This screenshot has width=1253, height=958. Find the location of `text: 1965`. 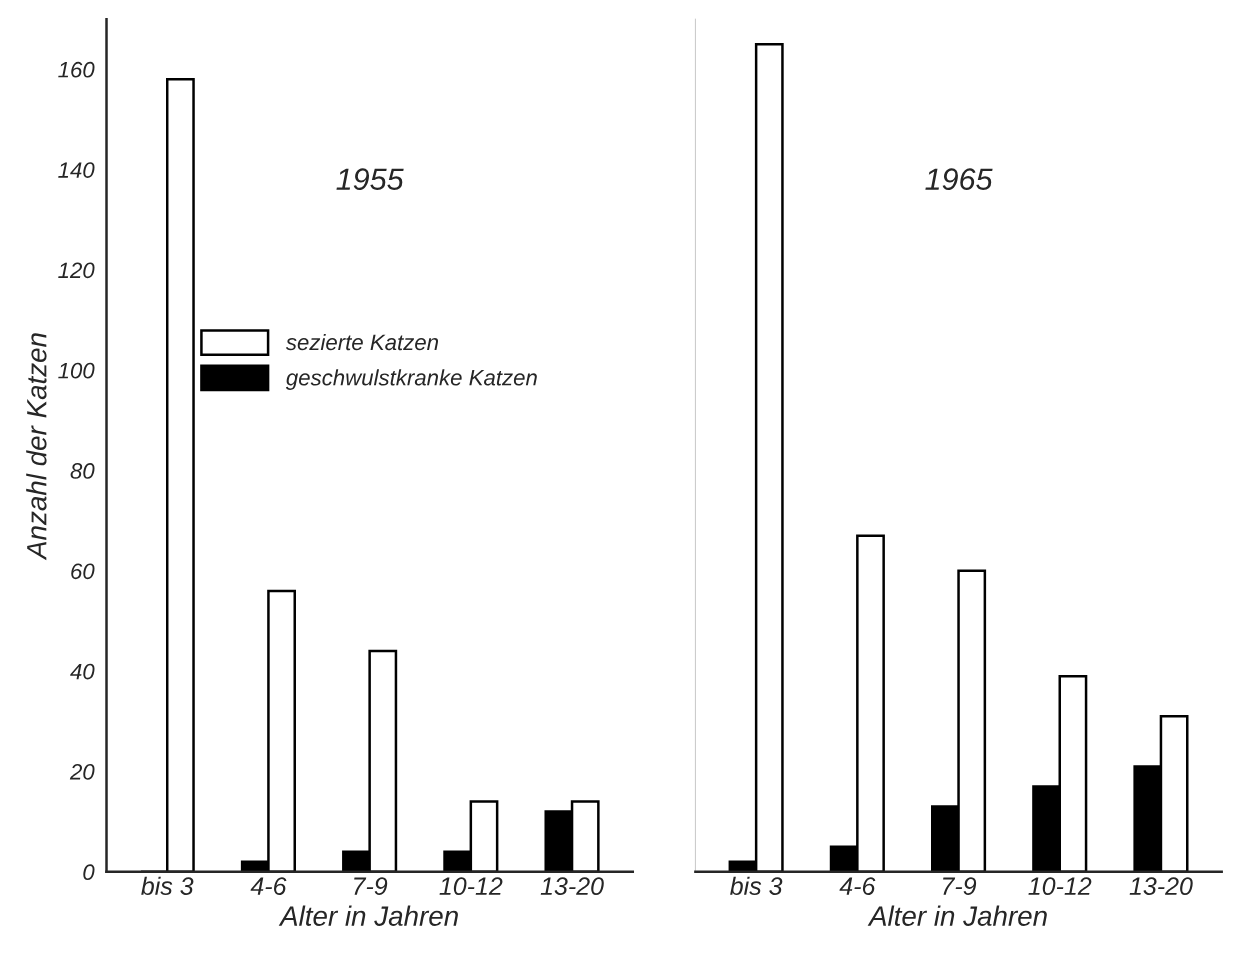

text: 1965 is located at coordinates (959, 179).